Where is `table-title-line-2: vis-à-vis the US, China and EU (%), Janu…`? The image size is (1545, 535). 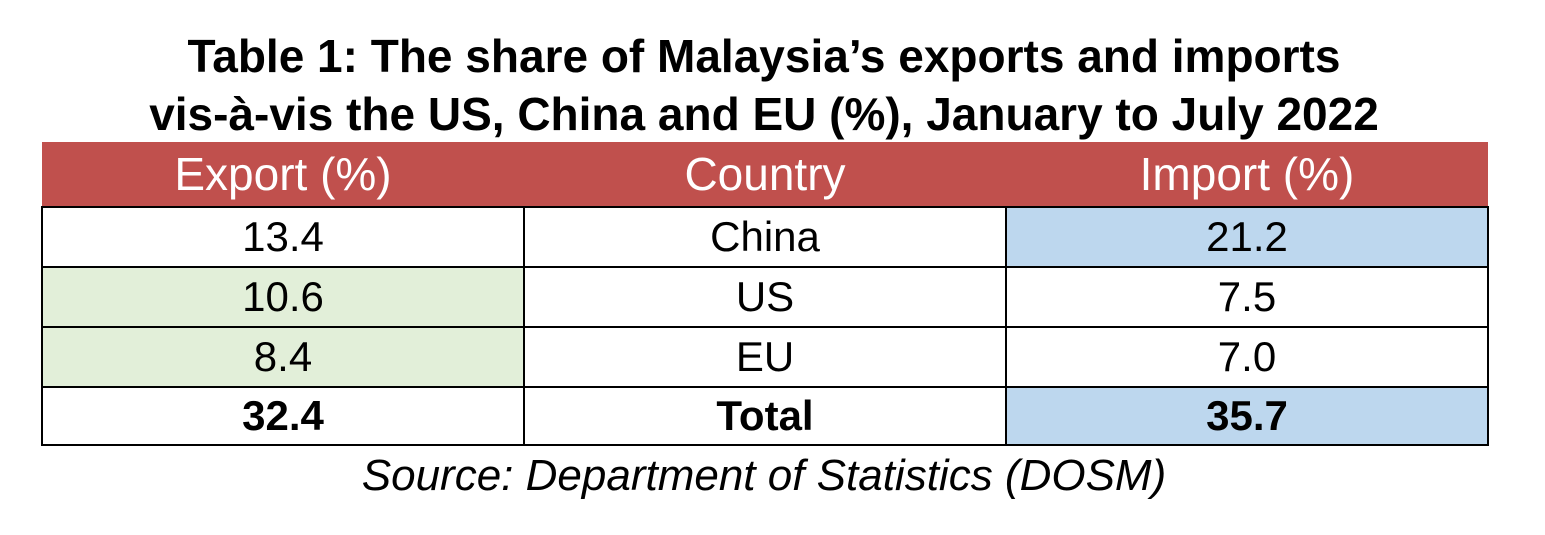 table-title-line-2: vis-à-vis the US, China and EU (%), Janu… is located at coordinates (764, 114).